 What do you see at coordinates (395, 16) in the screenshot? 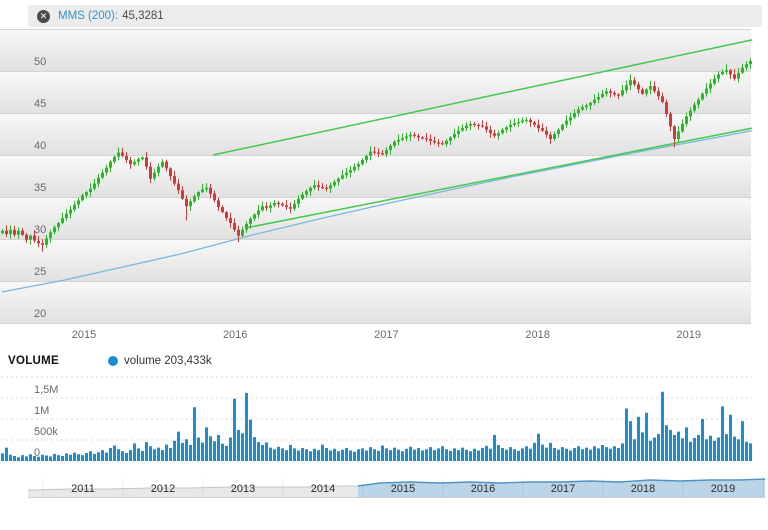
I see `indicator-legend-bar: ✕ MMS (200): 45,3281` at bounding box center [395, 16].